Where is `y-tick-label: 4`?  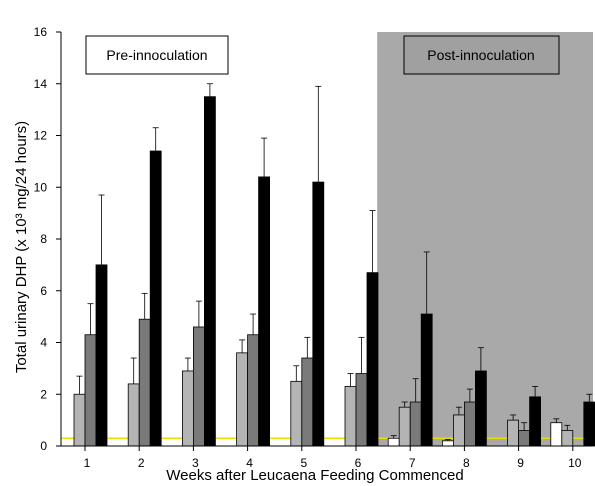
y-tick-label: 4 is located at coordinates (43, 343).